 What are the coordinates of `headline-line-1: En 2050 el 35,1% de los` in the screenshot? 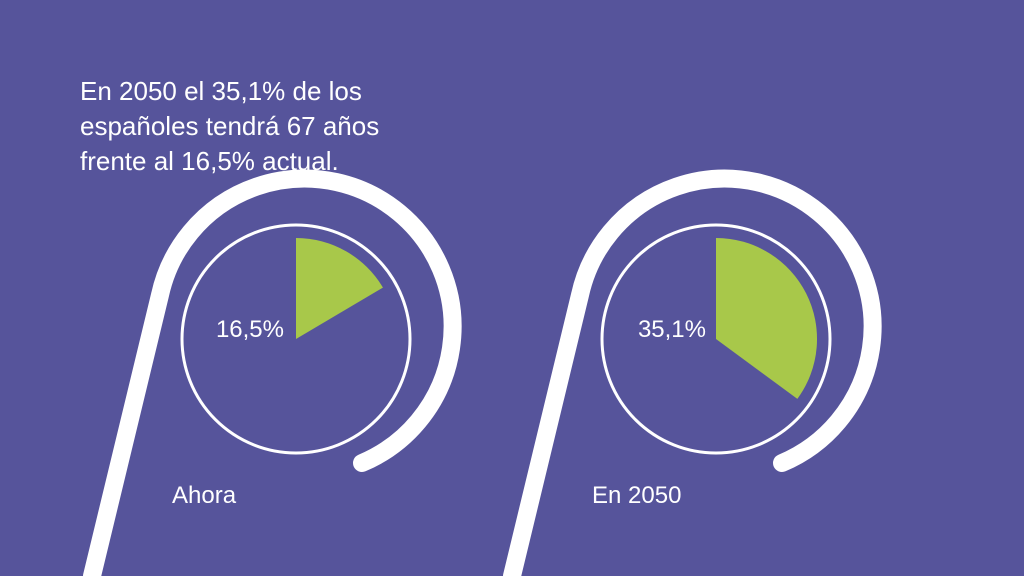 It's located at (221, 91).